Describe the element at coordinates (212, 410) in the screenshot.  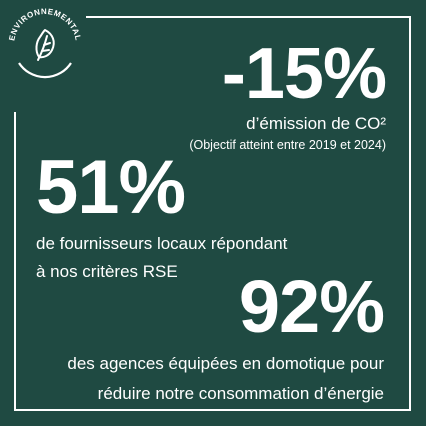
I see `frame-bottom-border` at that location.